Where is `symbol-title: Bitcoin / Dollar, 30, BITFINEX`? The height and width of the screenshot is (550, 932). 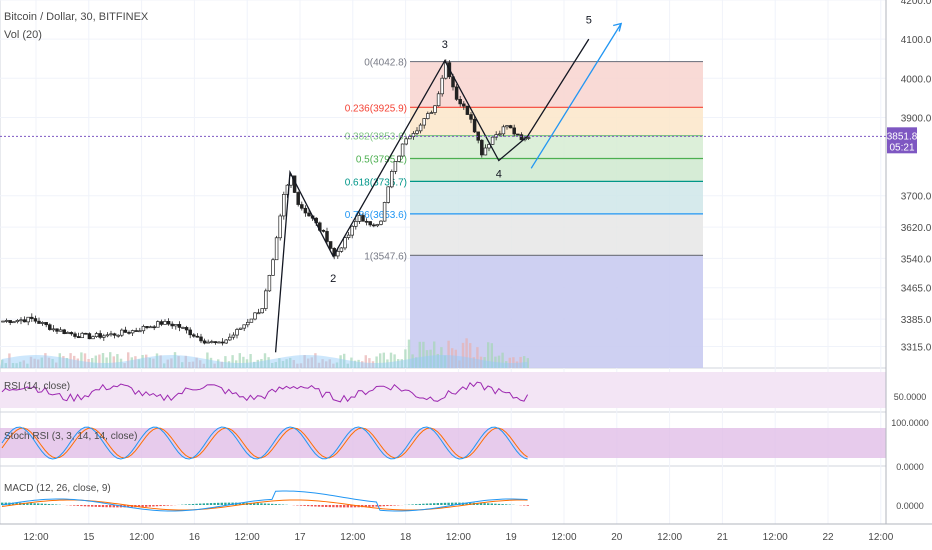
symbol-title: Bitcoin / Dollar, 30, BITFINEX is located at coordinates (76, 17).